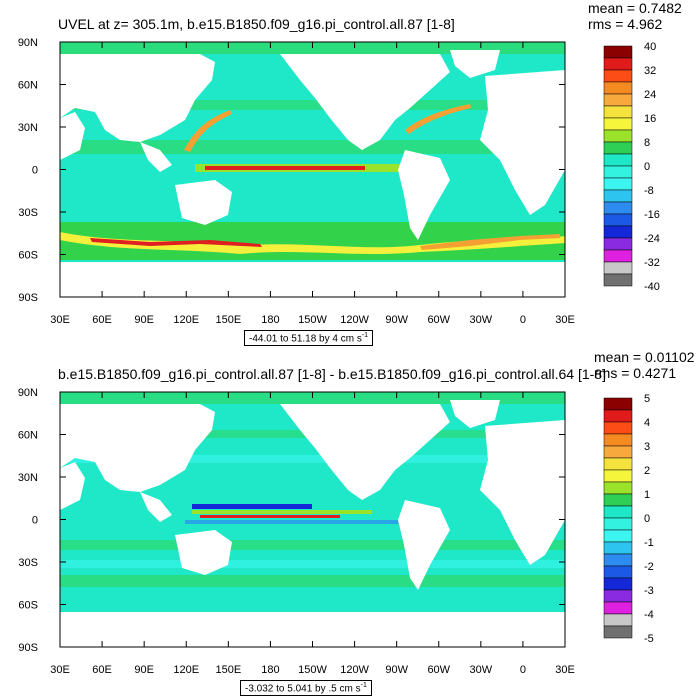 This screenshot has height=700, width=700. Describe the element at coordinates (186, 320) in the screenshot. I see `x-tick-label: 120E` at that location.